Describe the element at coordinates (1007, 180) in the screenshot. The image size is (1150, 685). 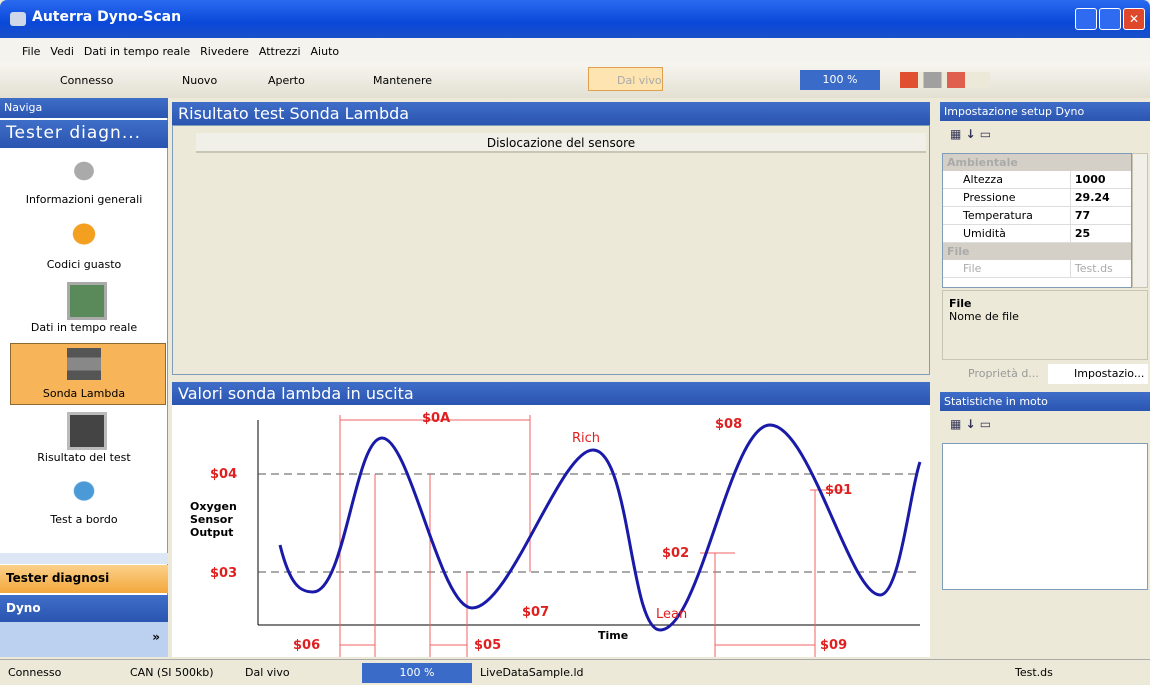
I see `property-name: Altezza` at that location.